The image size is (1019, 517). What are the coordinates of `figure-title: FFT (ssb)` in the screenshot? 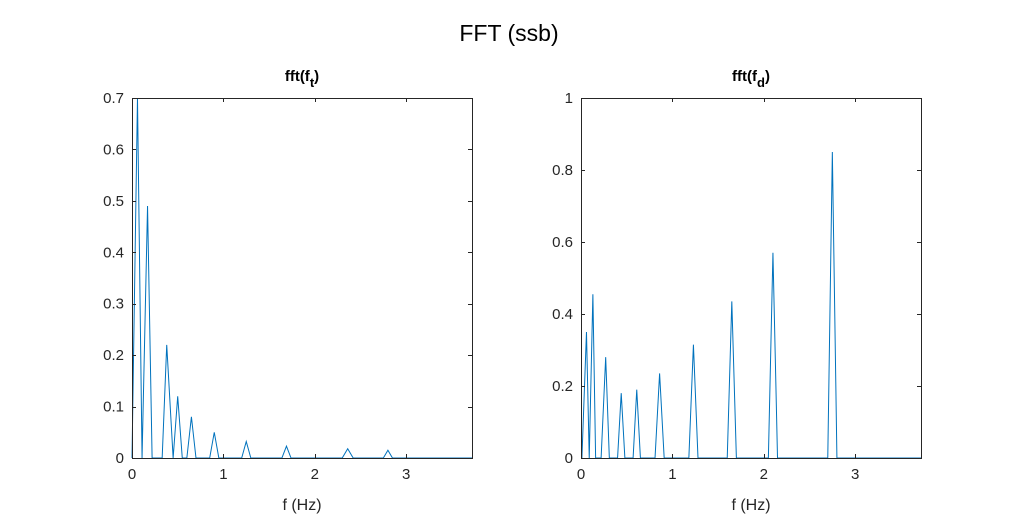 It's located at (508, 33).